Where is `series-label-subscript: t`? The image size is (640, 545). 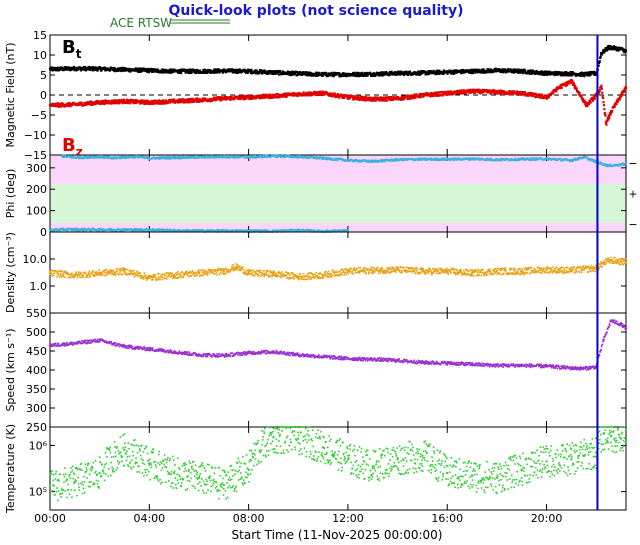
series-label-subscript: t is located at coordinates (79, 54).